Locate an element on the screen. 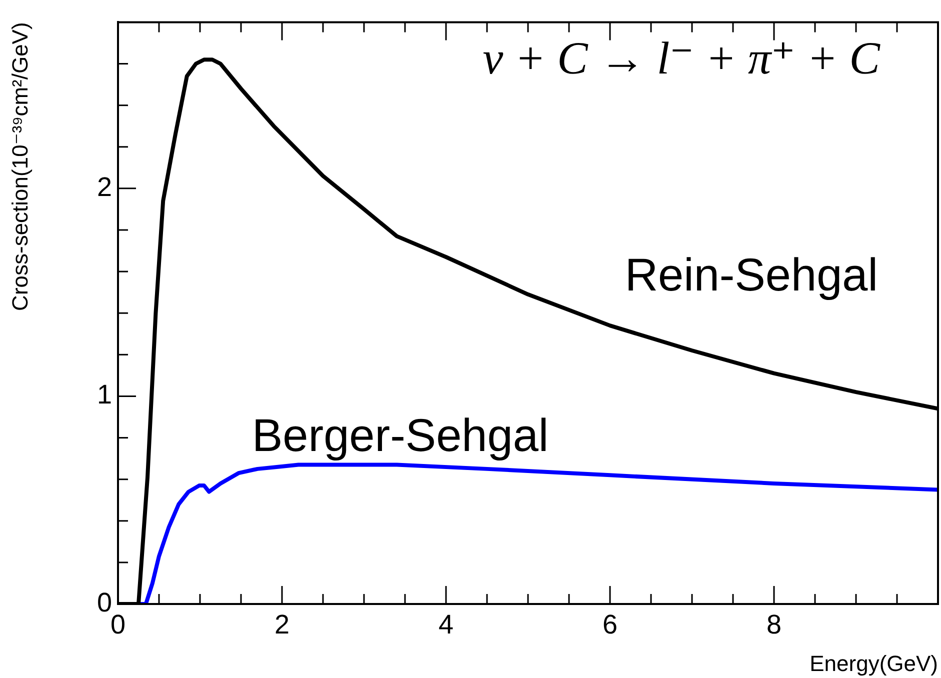 Image resolution: width=941 pixels, height=678 pixels. x-tick-label: 4 is located at coordinates (446, 625).